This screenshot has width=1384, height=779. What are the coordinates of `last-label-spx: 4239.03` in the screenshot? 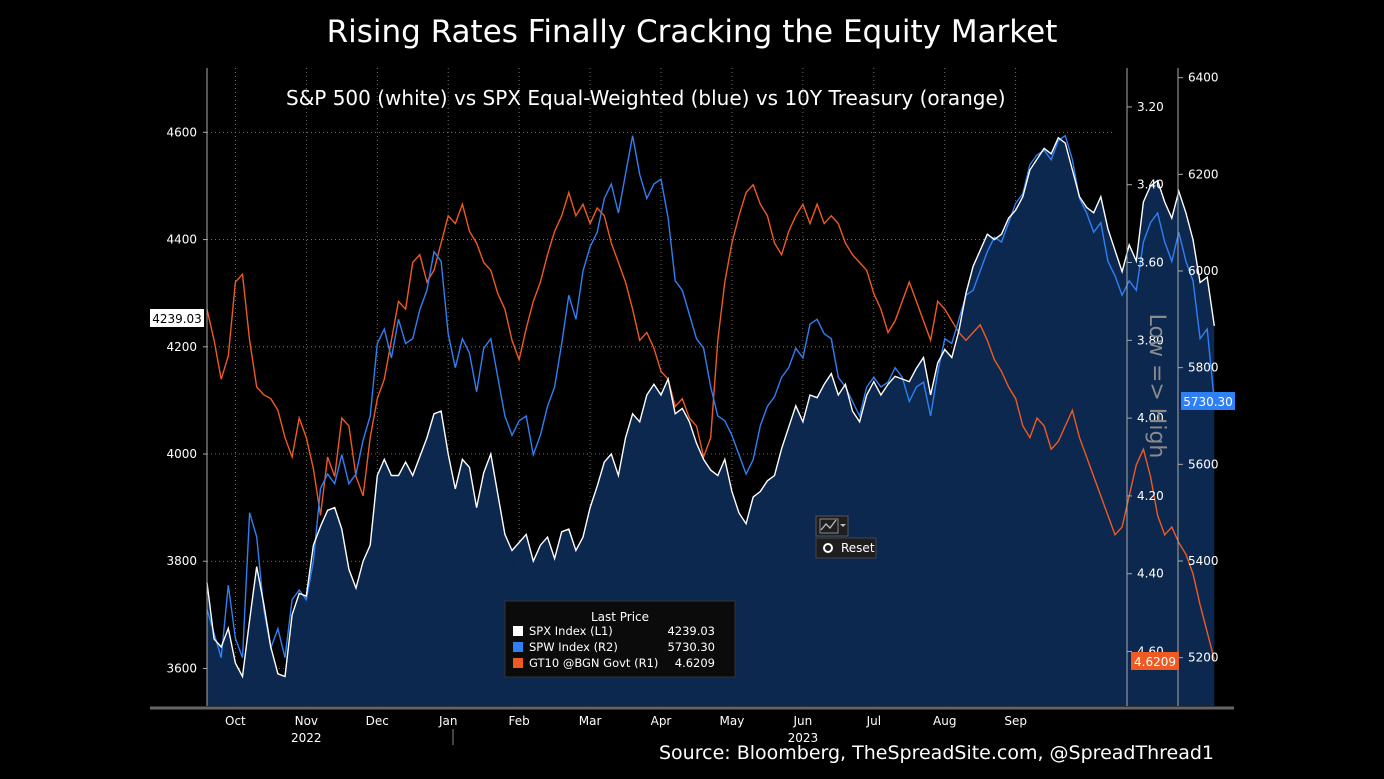 It's located at (177, 318).